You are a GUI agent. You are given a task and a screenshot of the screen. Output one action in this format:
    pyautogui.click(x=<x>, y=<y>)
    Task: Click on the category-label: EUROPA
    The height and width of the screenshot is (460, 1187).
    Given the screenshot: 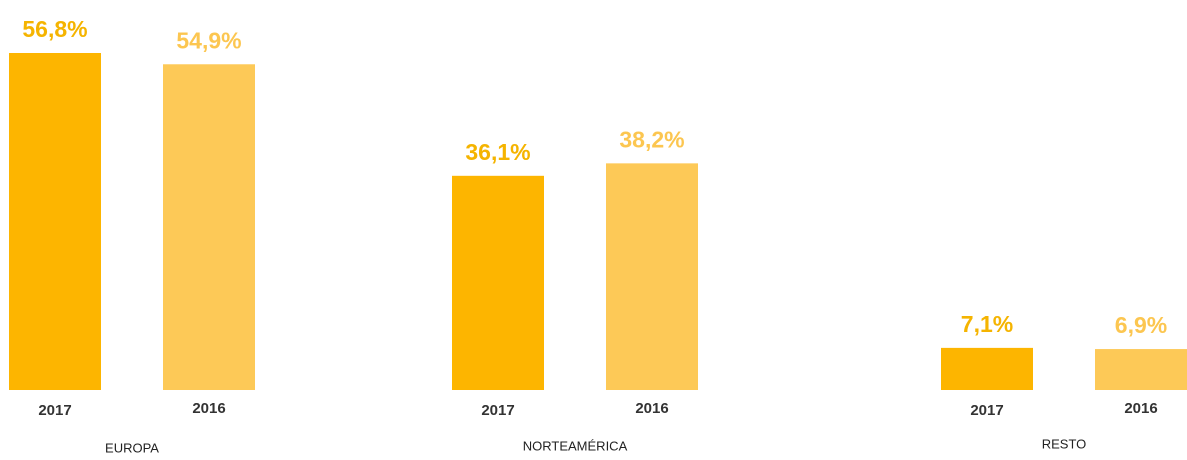 What is the action you would take?
    pyautogui.click(x=132, y=447)
    